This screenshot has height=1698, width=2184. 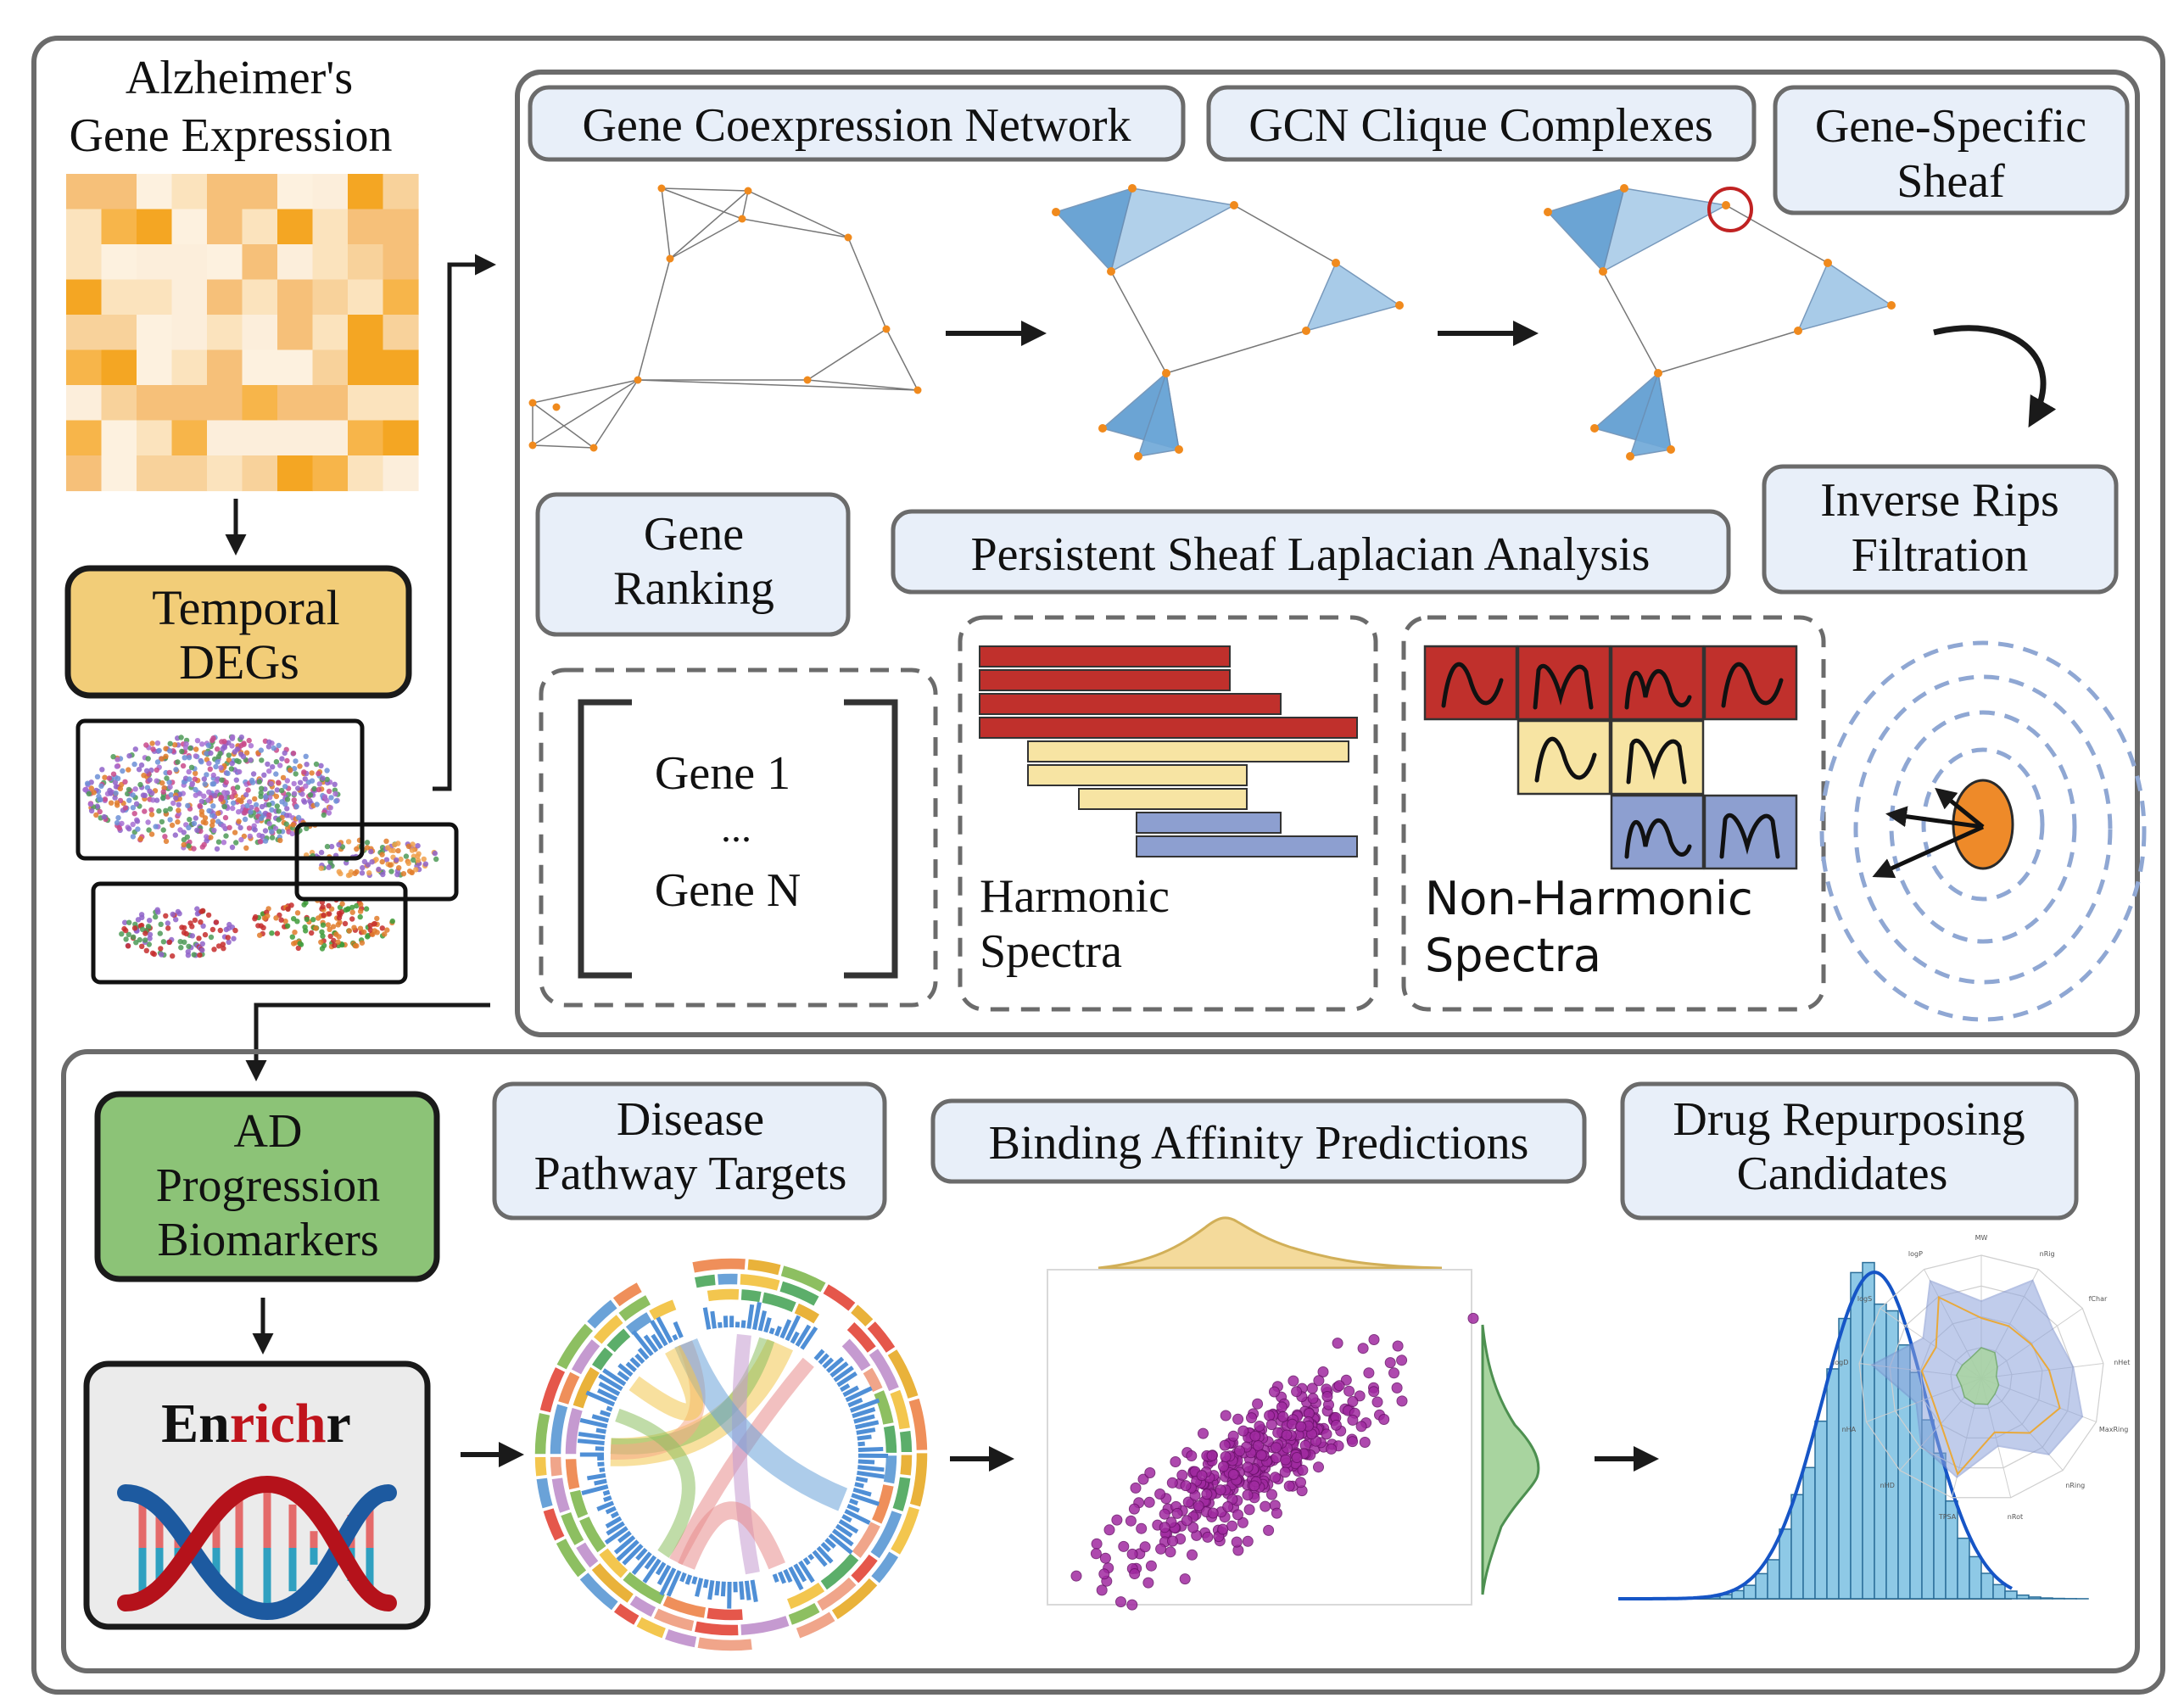 What do you see at coordinates (1228, 322) in the screenshot?
I see `clique-complex-graph` at bounding box center [1228, 322].